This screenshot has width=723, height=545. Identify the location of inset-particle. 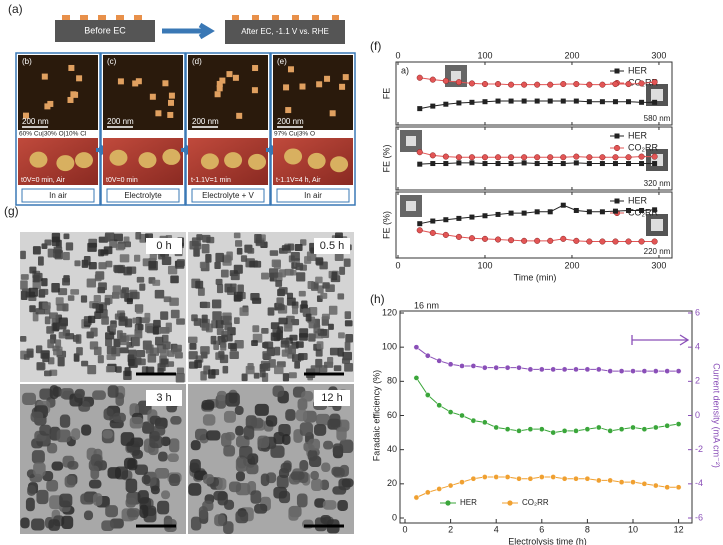
(657, 95).